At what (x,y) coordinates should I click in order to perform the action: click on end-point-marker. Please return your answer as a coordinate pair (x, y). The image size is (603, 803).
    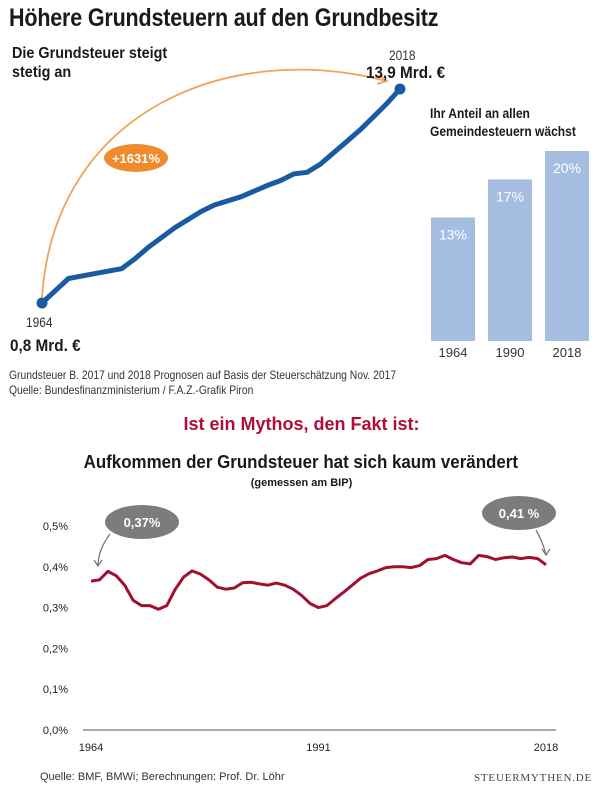
    Looking at the image, I should click on (400, 89).